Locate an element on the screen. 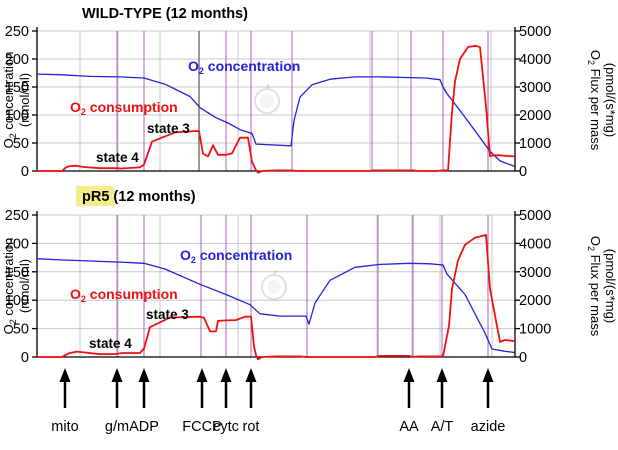 This screenshot has height=450, width=618. event-label: azide is located at coordinates (488, 427).